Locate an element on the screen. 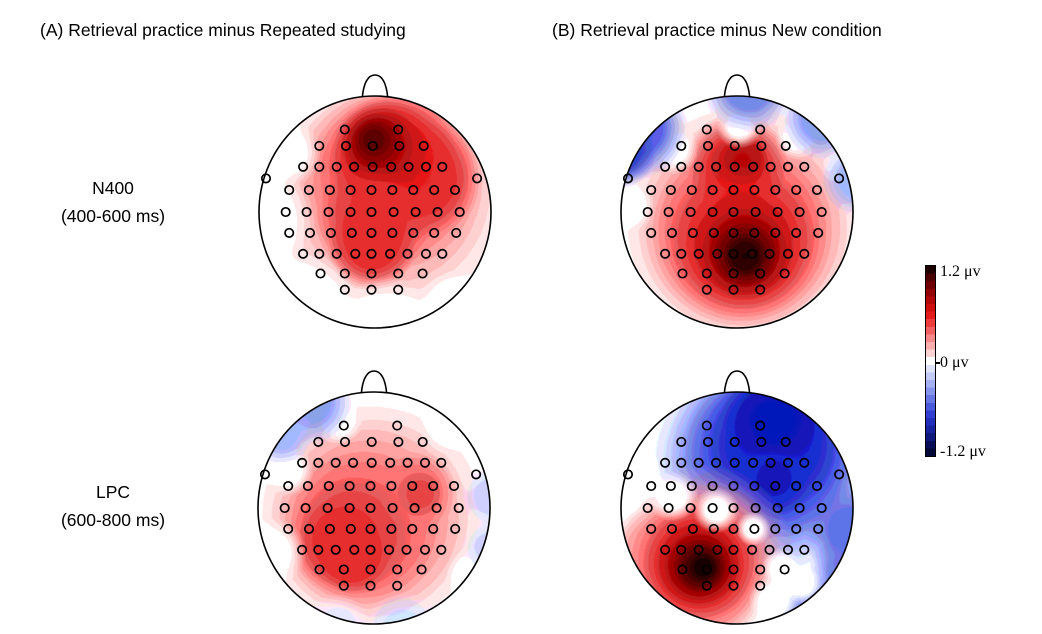 The width and height of the screenshot is (1042, 634). topomap-lpc-rp-minus-new is located at coordinates (737, 491).